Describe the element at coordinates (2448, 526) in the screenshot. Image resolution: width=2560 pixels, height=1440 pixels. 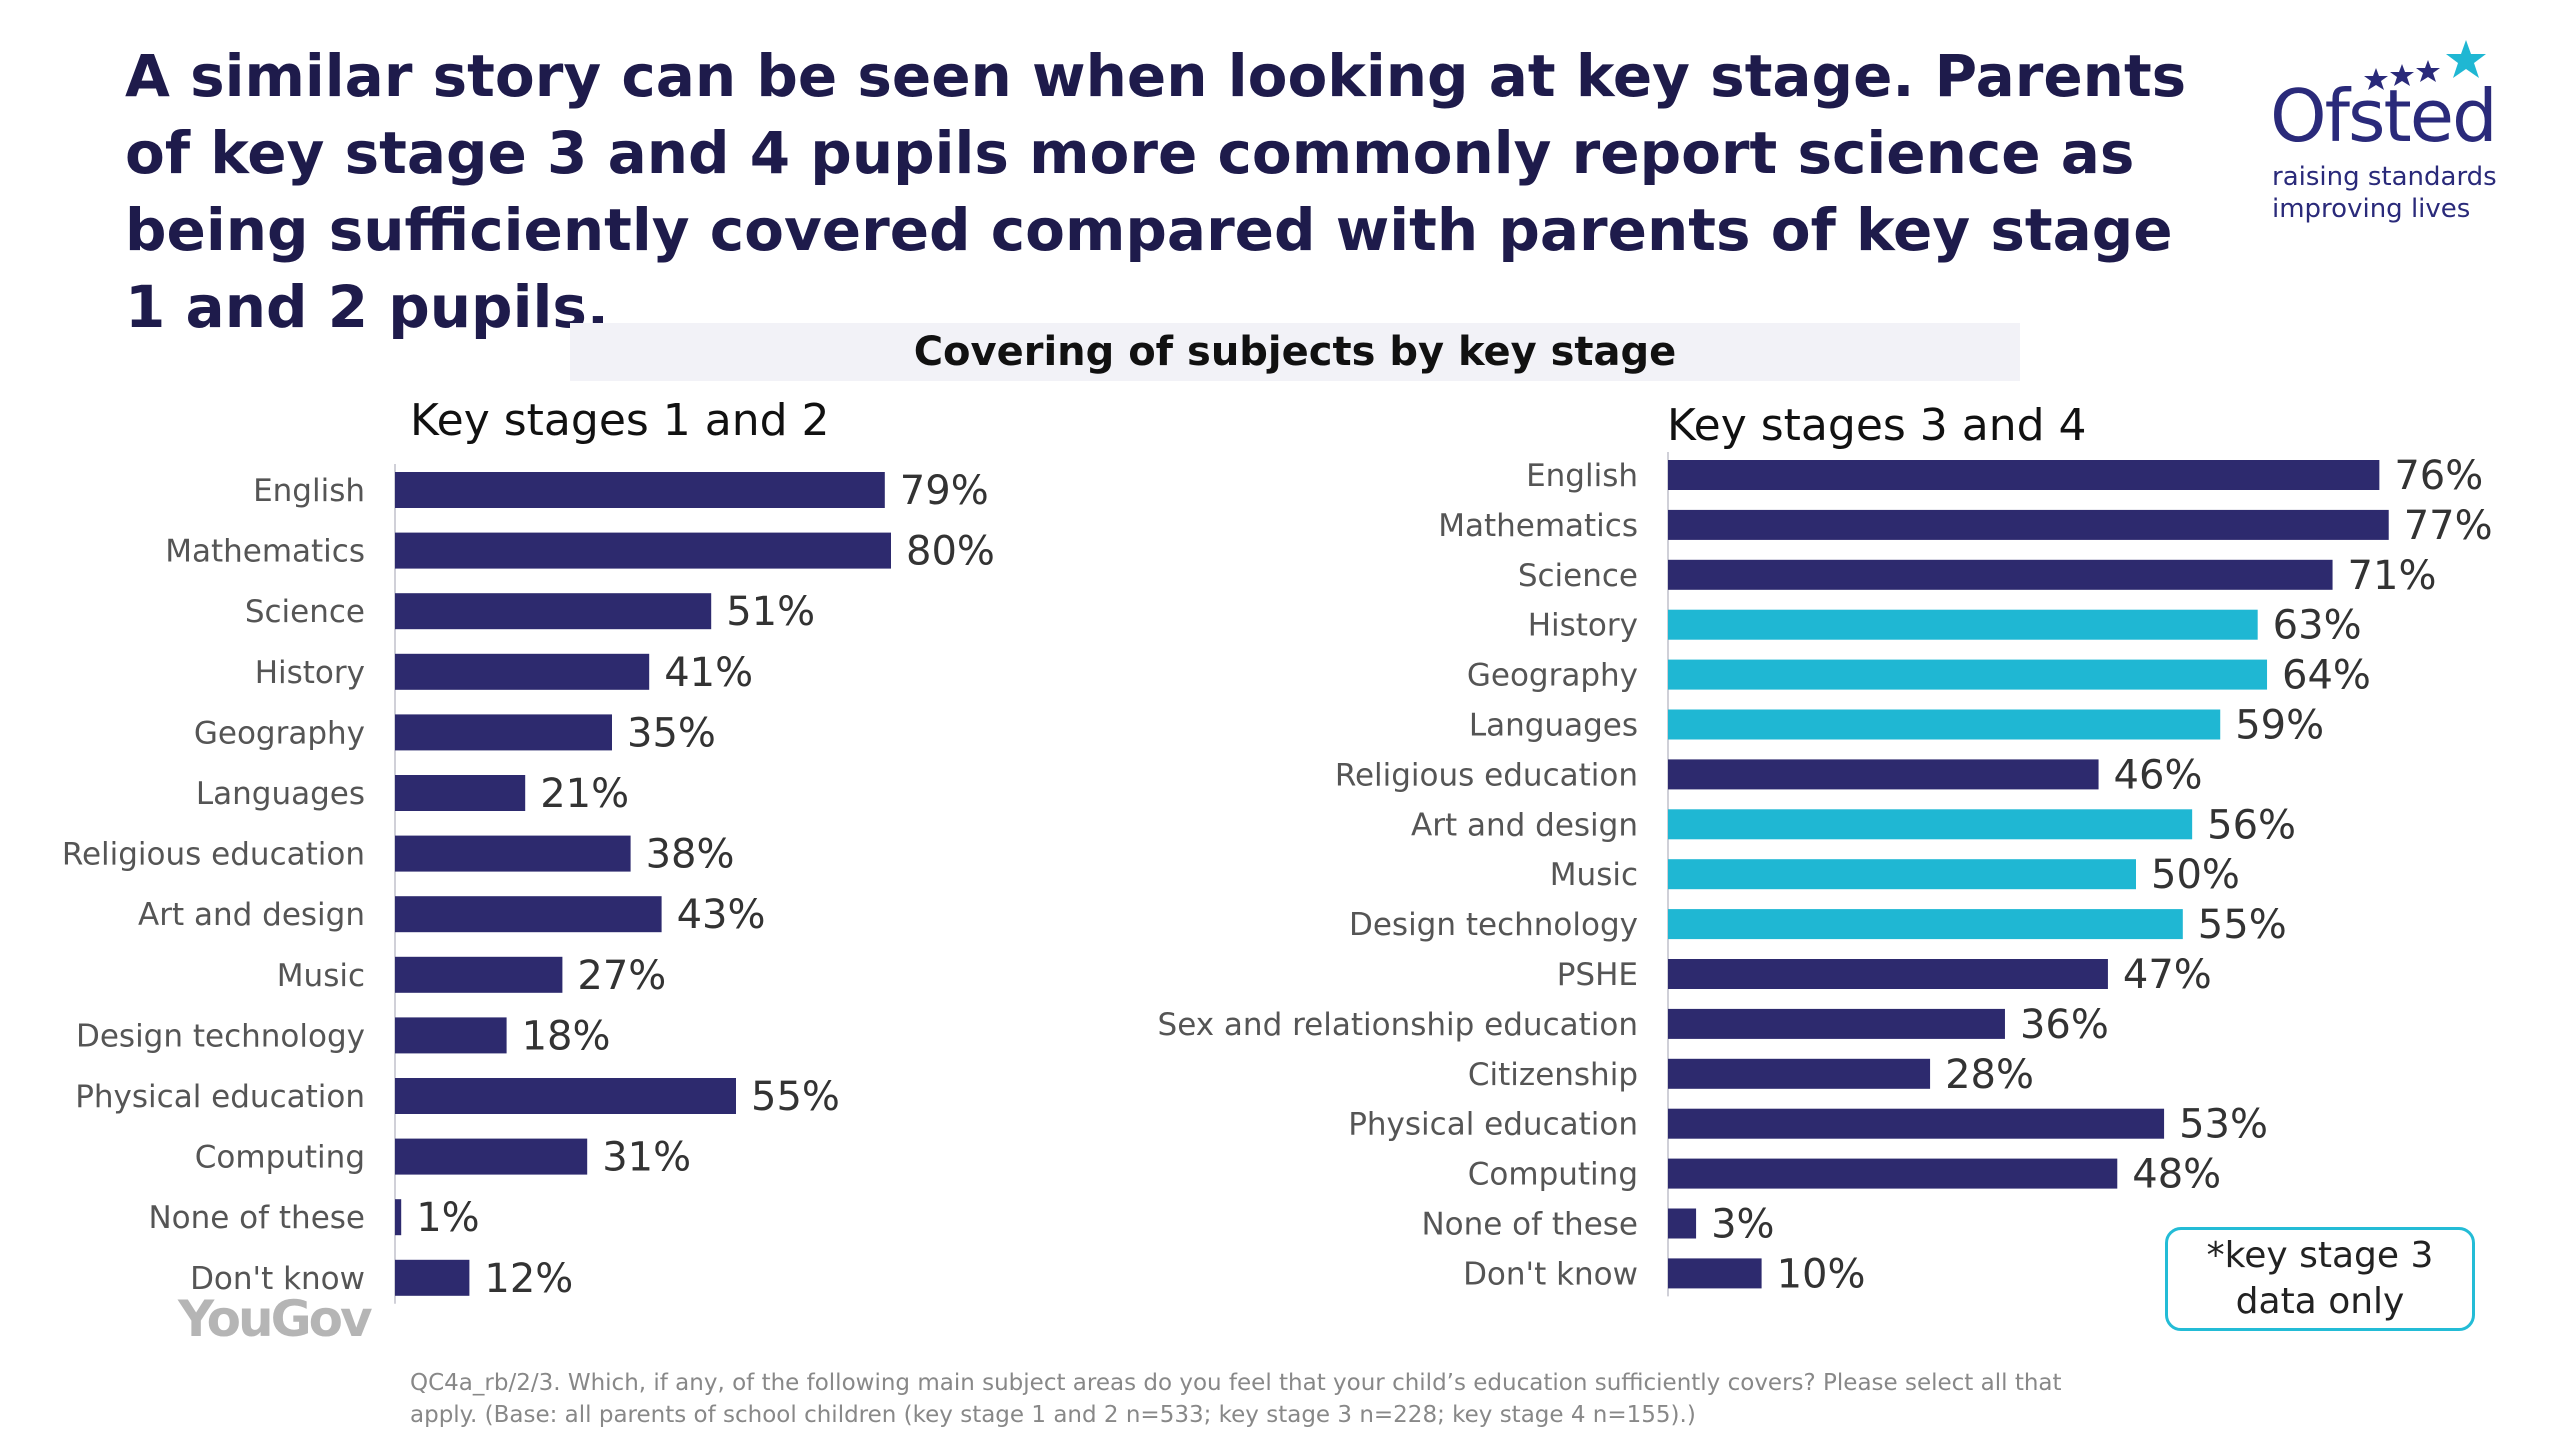
I see `value-label: 77%` at that location.